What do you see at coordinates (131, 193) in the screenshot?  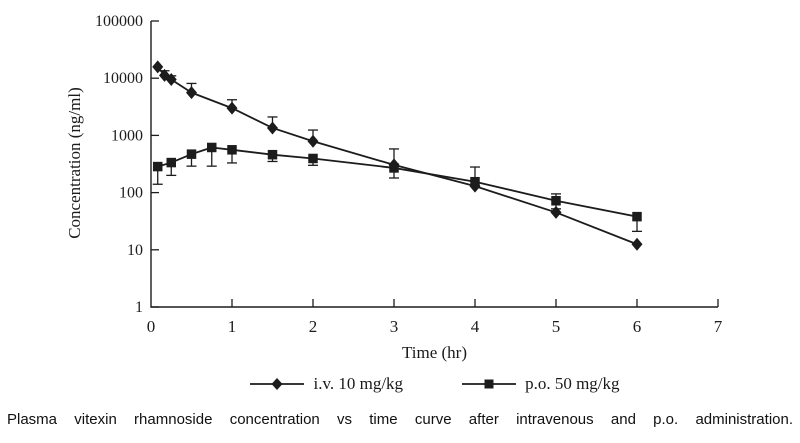 I see `y-axis-tick-label: 100` at bounding box center [131, 193].